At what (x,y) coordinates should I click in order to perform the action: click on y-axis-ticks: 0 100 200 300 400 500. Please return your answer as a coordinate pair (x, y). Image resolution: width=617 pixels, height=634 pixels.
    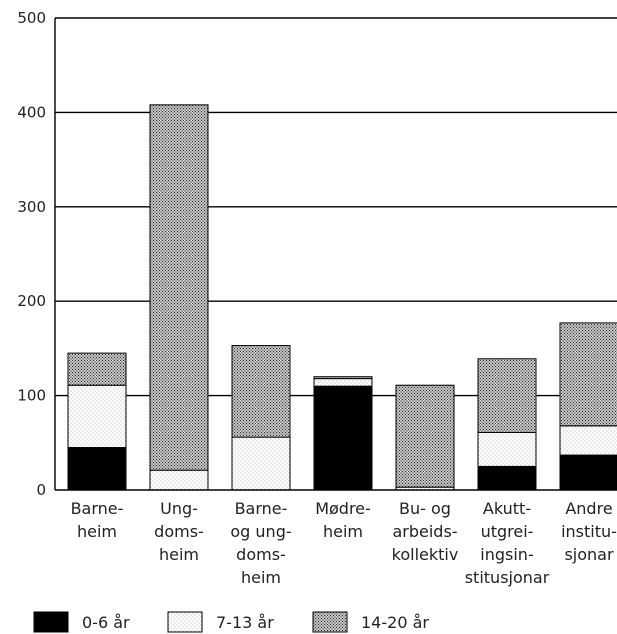
    Looking at the image, I should click on (31, 254).